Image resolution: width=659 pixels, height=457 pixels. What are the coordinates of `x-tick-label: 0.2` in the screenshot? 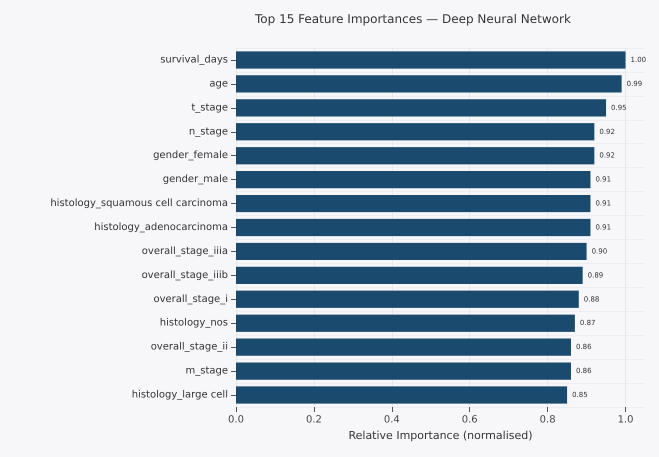 It's located at (314, 420).